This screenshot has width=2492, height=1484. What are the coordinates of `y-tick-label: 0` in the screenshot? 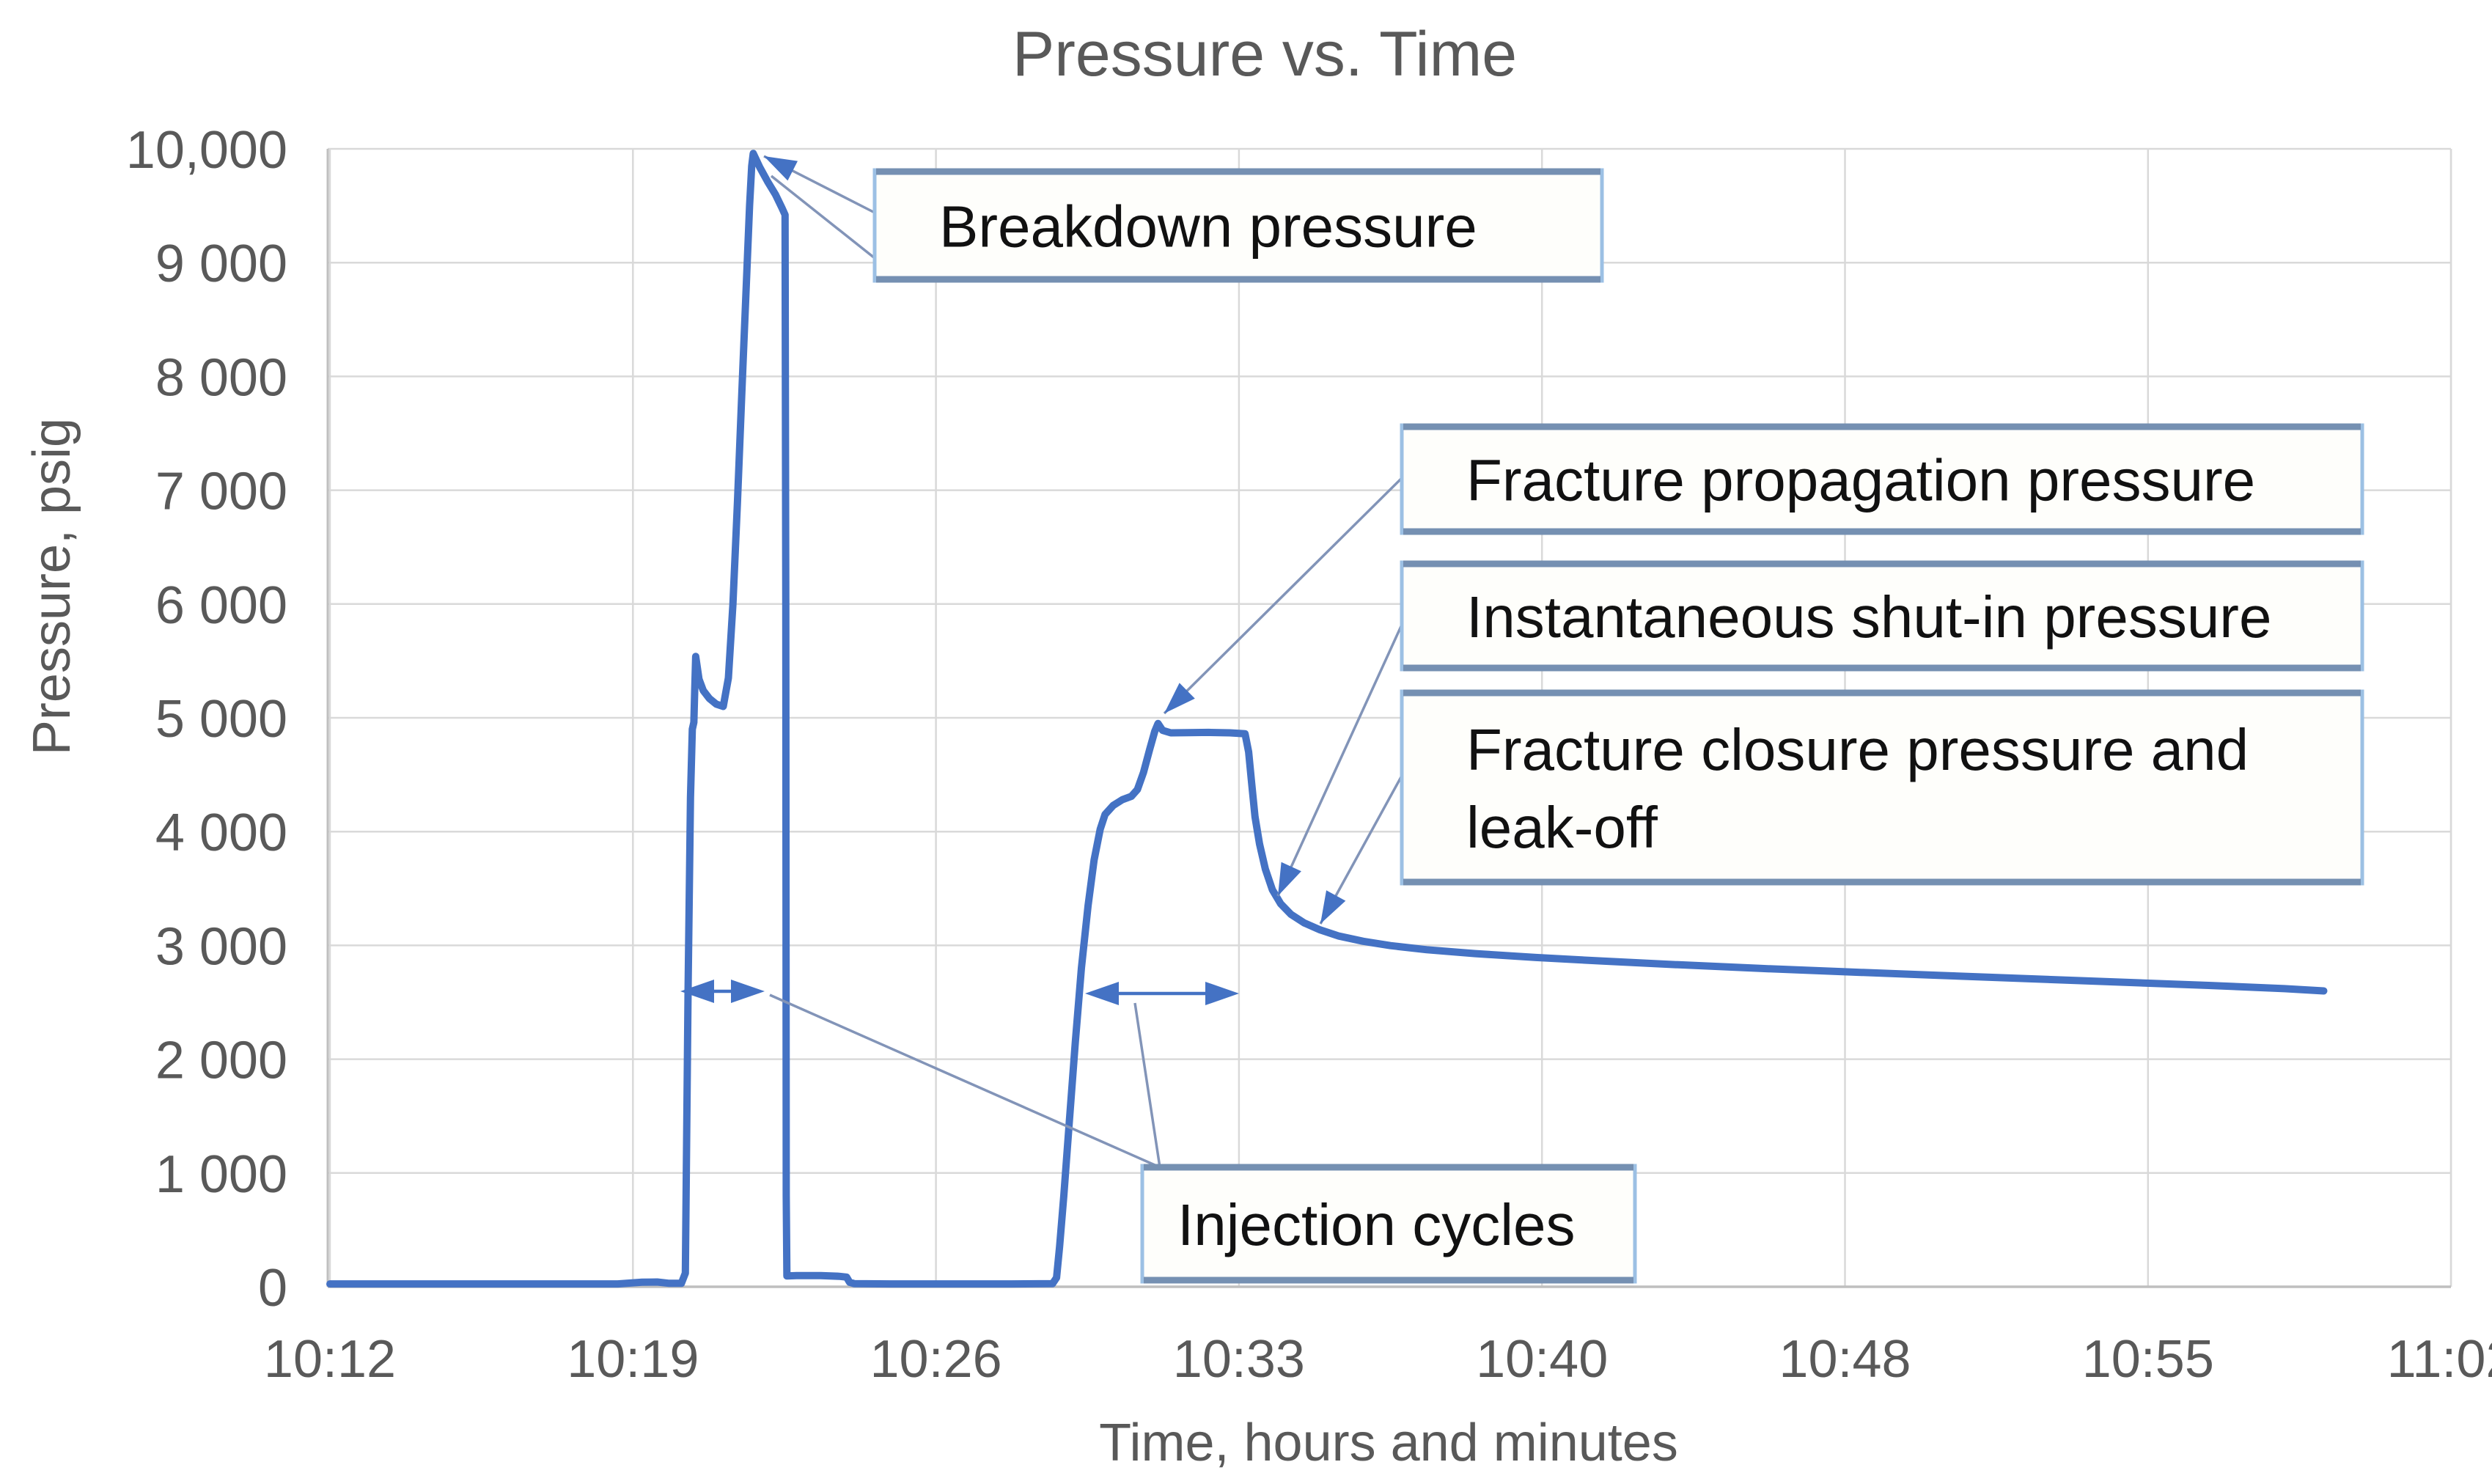 It's located at (272, 1288).